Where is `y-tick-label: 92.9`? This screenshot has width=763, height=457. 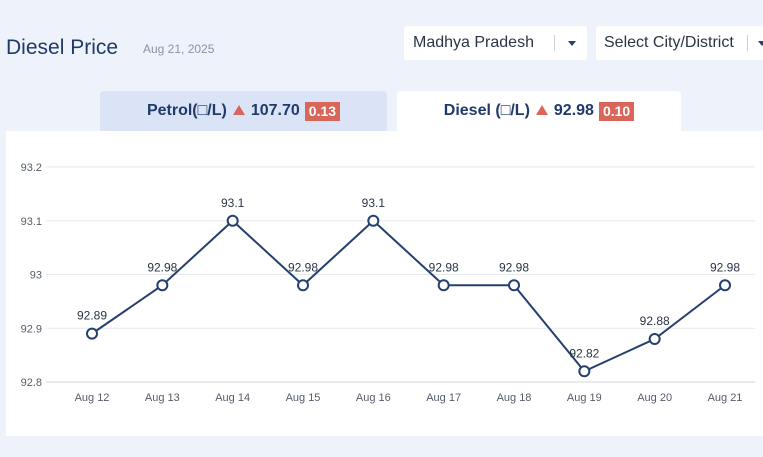
y-tick-label: 92.9 is located at coordinates (31, 329).